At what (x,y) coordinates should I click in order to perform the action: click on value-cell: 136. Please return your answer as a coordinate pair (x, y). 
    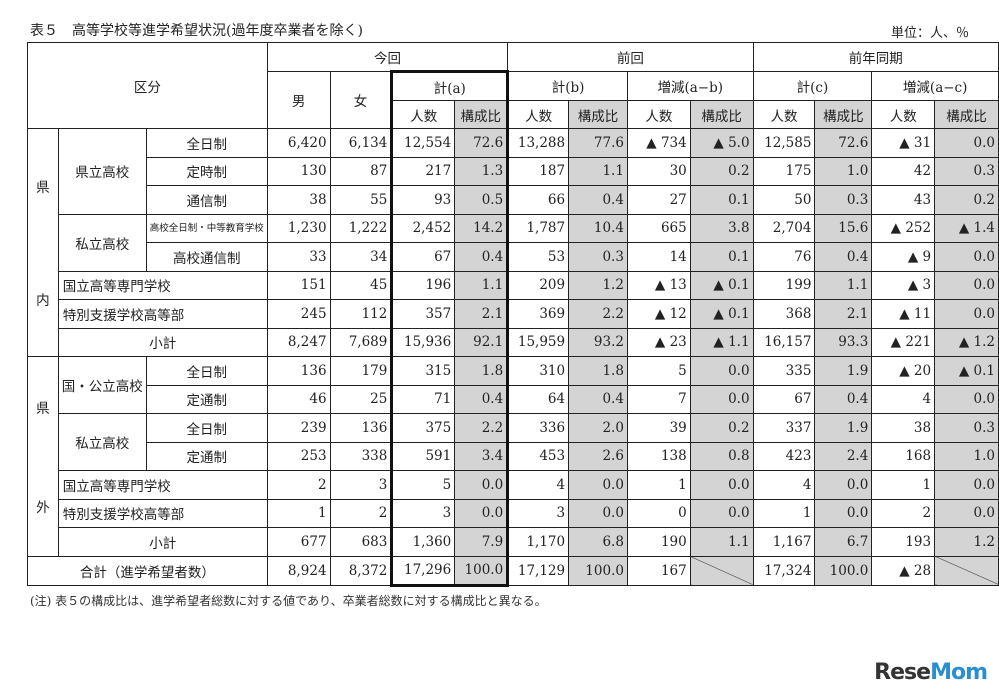
    Looking at the image, I should click on (298, 371).